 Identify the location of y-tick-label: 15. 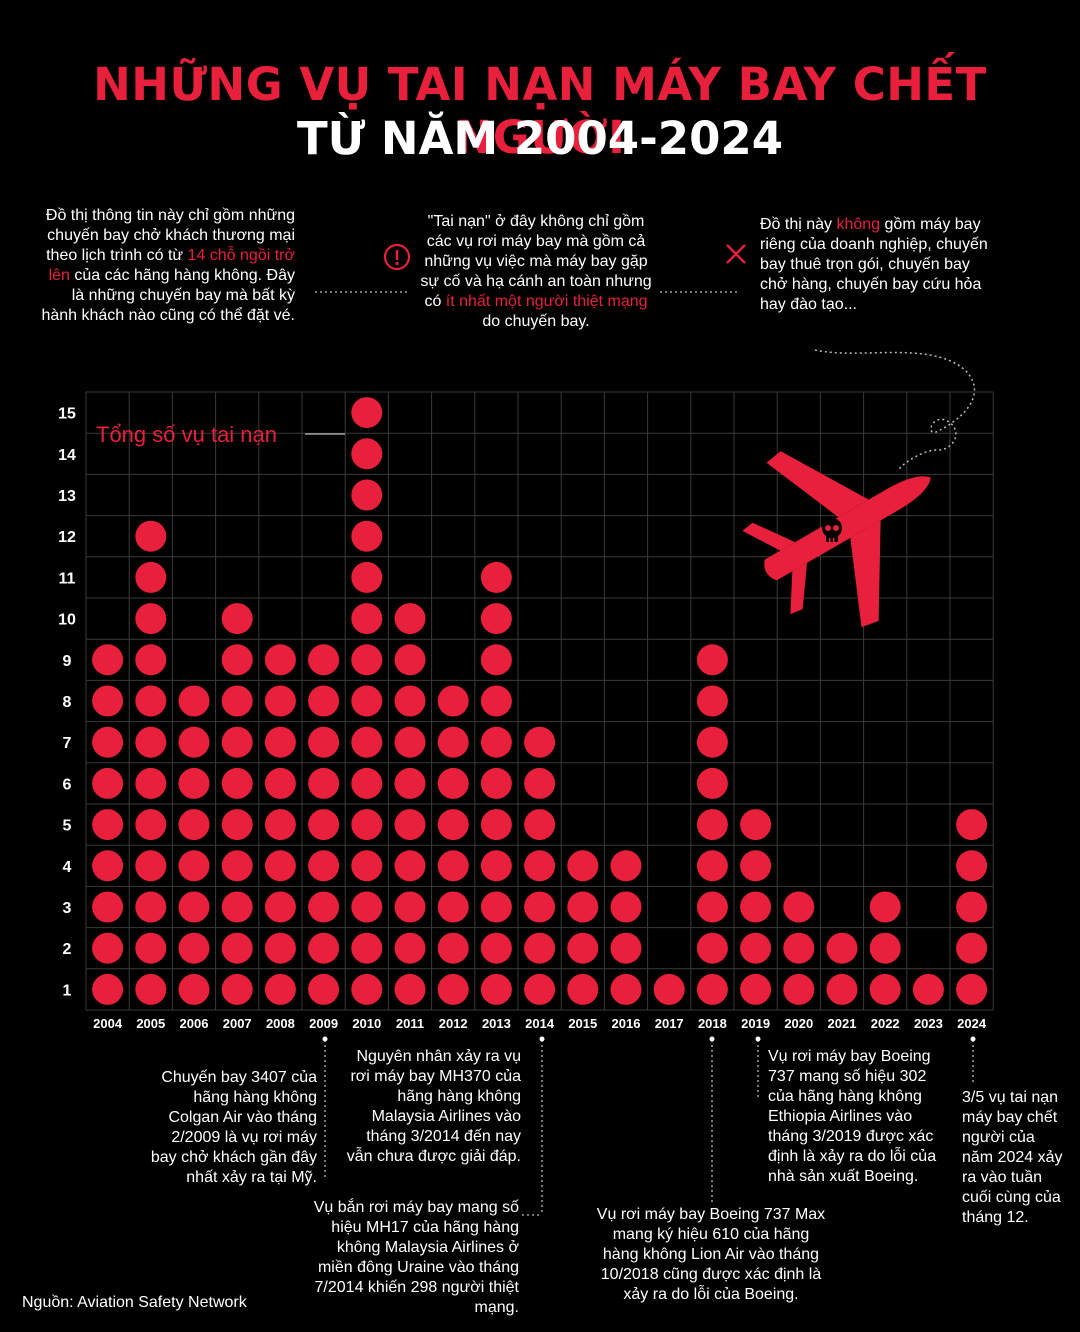
(67, 414).